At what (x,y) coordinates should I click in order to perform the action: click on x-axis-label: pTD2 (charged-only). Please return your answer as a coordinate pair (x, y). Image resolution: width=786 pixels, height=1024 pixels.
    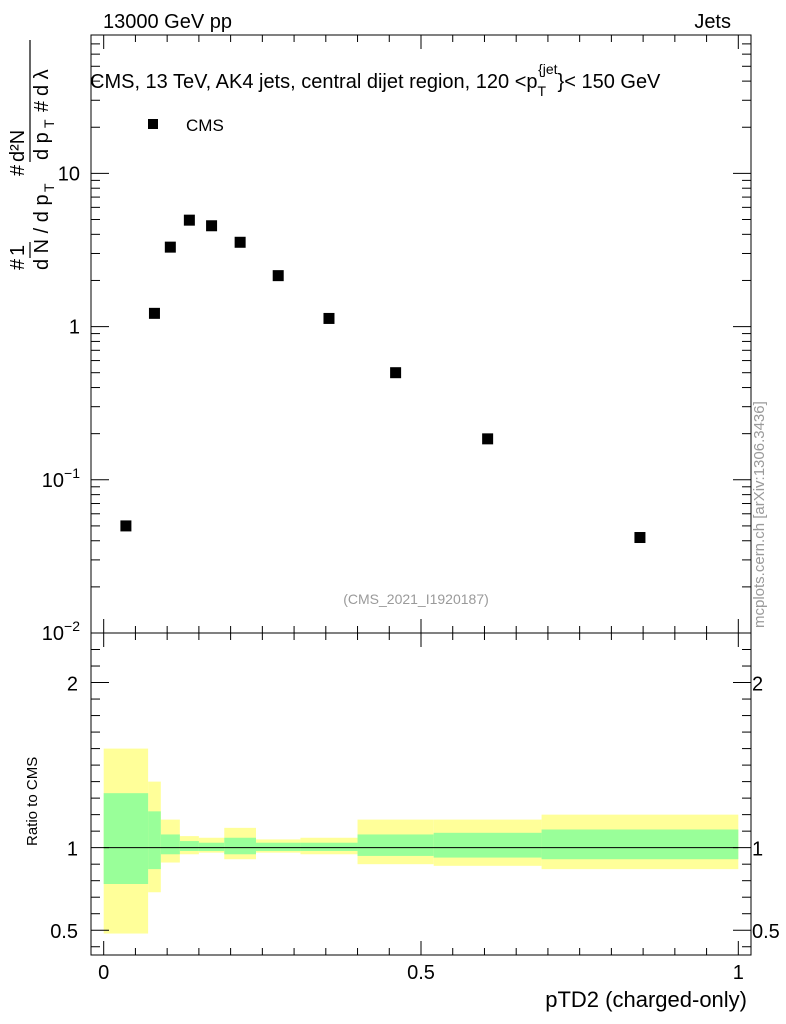
    Looking at the image, I should click on (646, 999).